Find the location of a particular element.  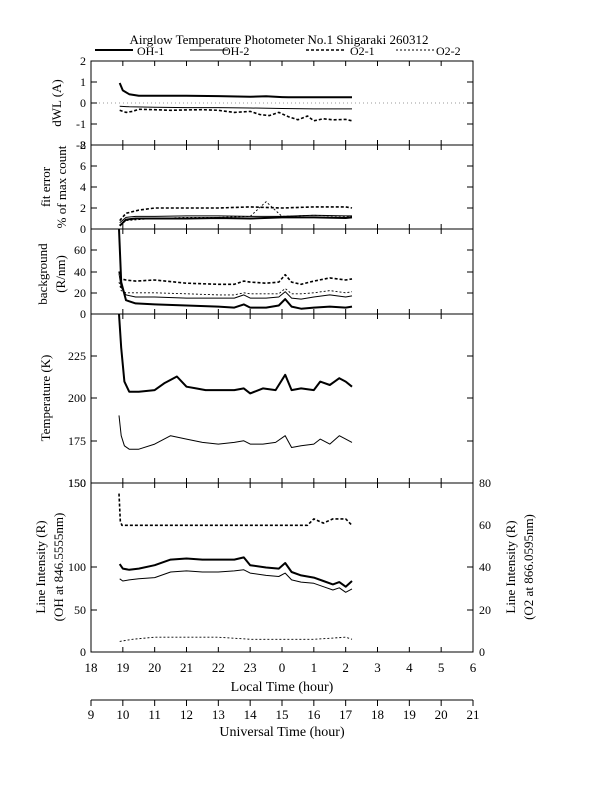

ut-tick-label: 13 is located at coordinates (218, 714).